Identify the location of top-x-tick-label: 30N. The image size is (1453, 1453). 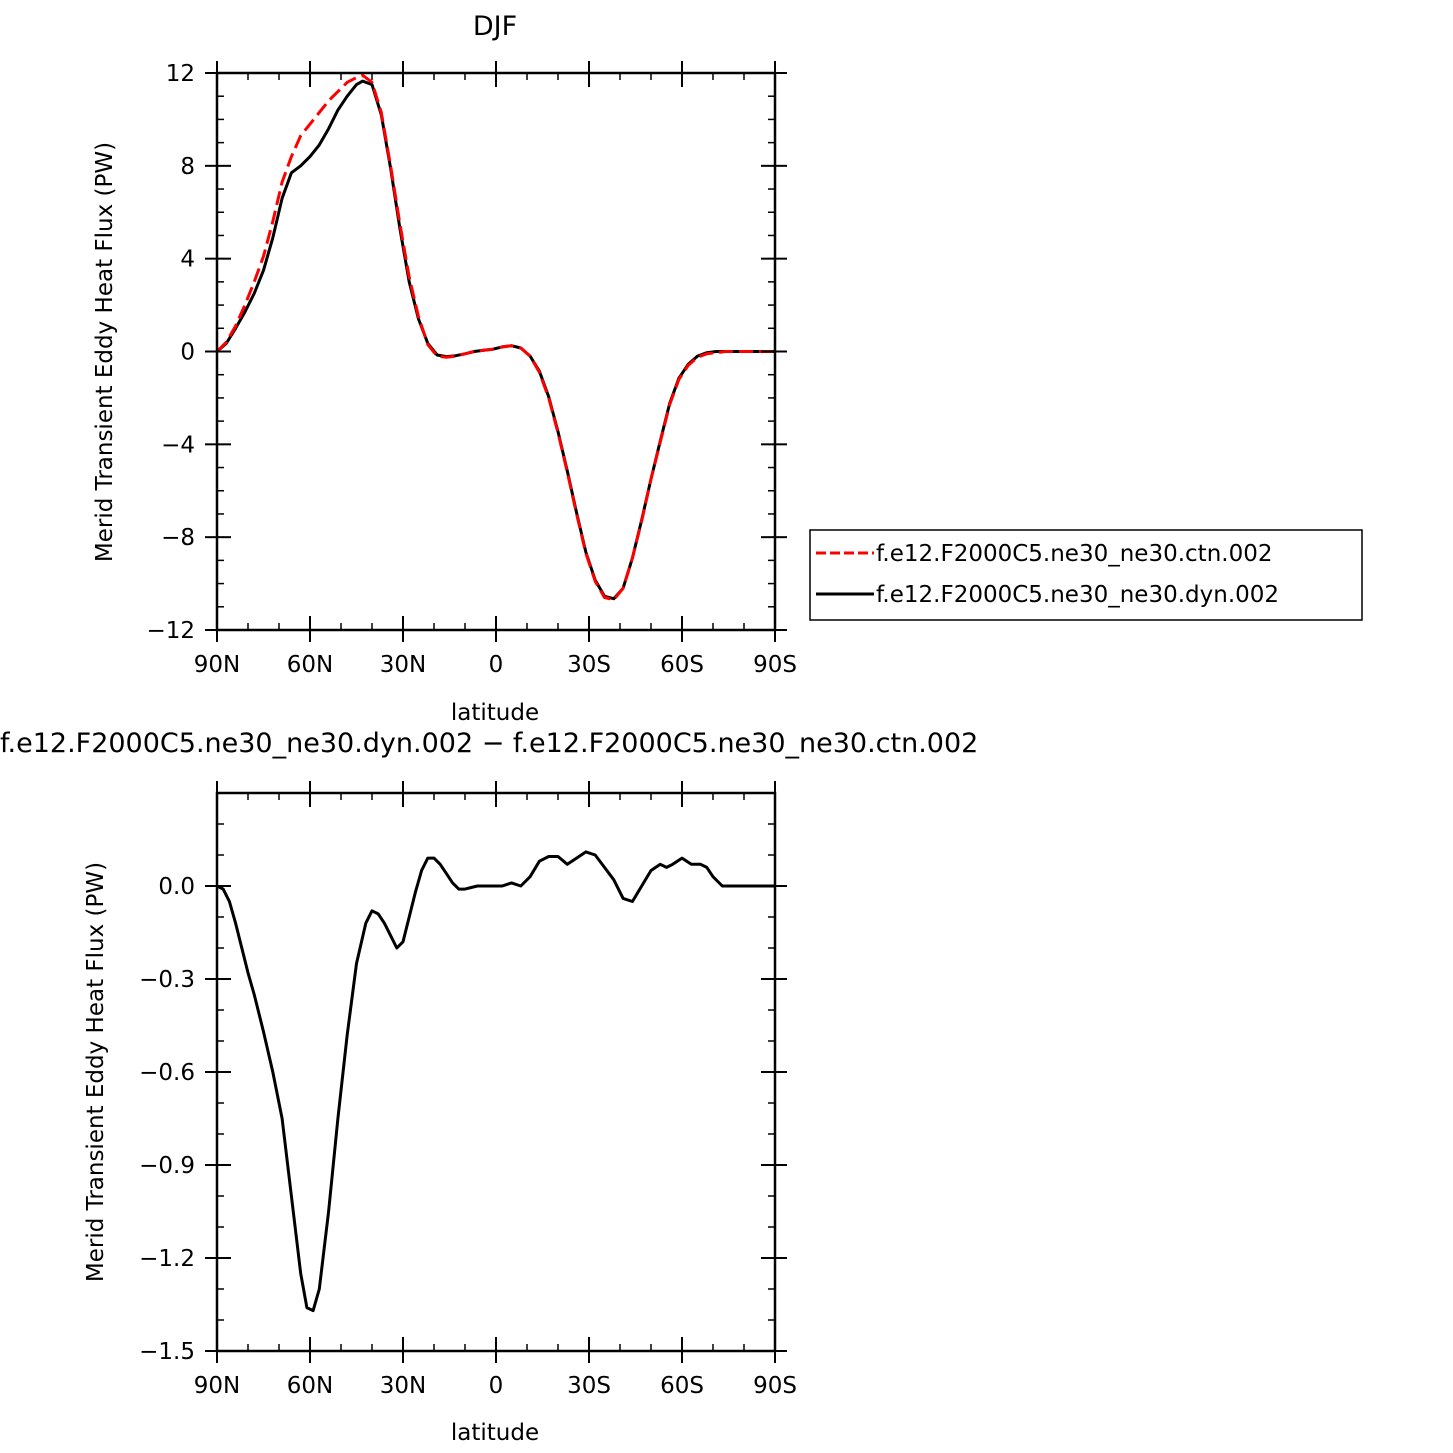
(403, 665).